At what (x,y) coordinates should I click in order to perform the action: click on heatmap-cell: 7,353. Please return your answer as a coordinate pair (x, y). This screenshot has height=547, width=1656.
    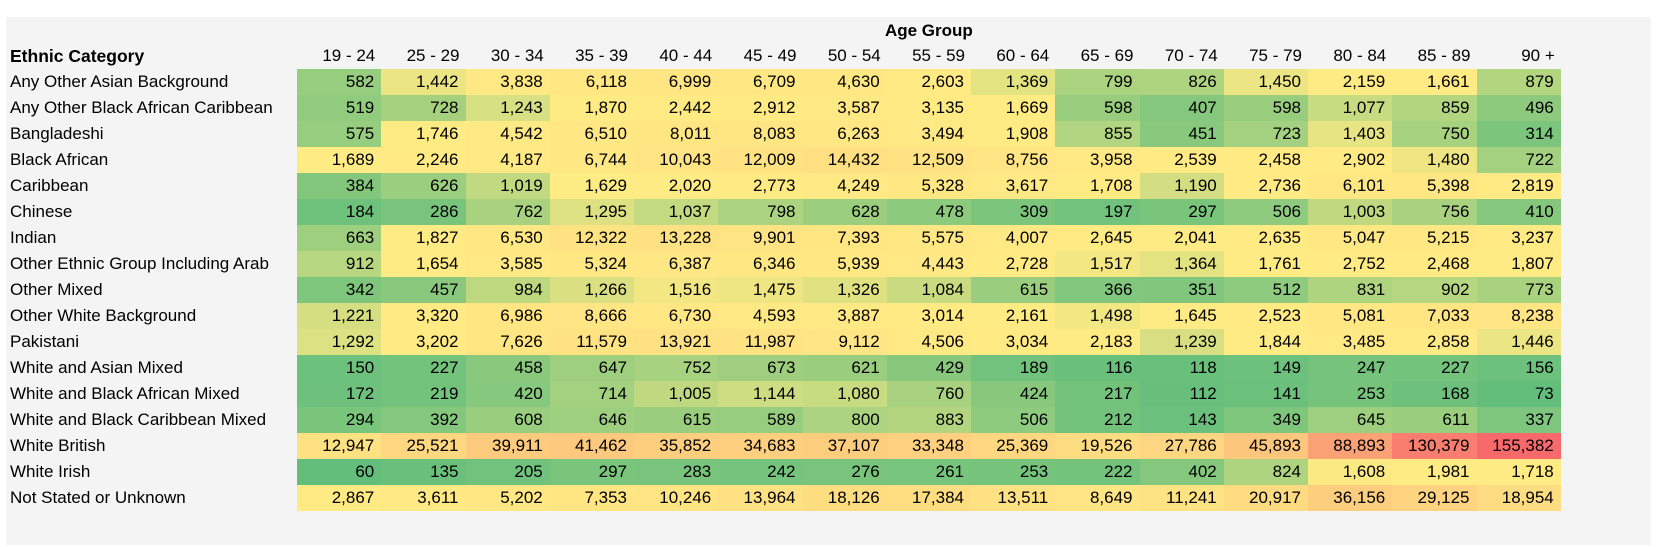
    Looking at the image, I should click on (591, 498).